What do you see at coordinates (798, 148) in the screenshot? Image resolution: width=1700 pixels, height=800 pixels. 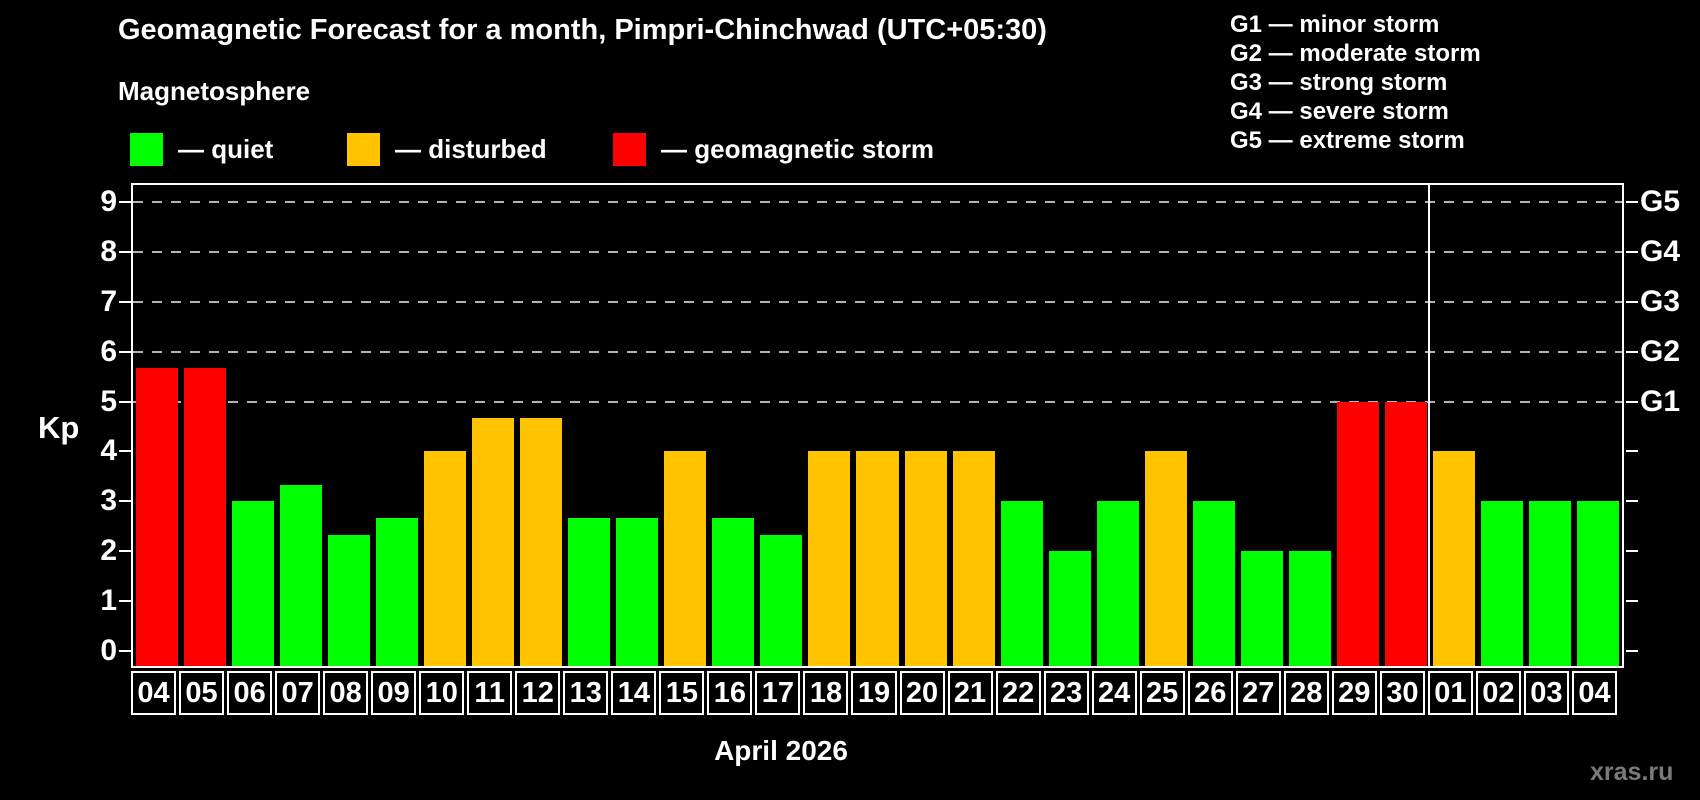 I see `legend-label-storm: — geomagnetic storm` at bounding box center [798, 148].